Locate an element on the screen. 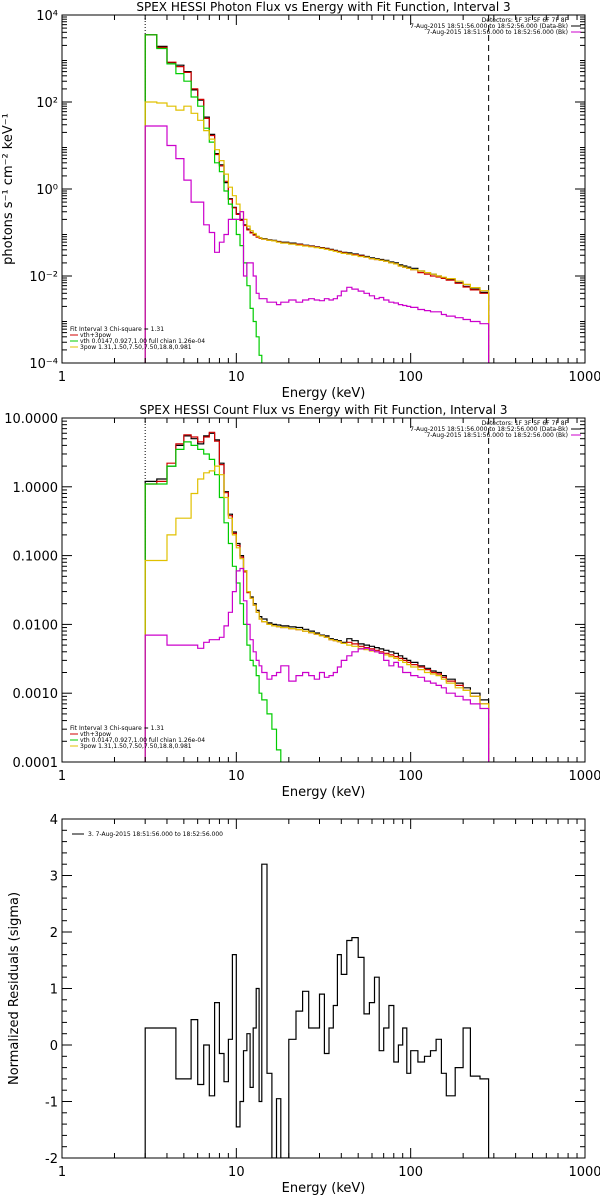 Image resolution: width=600 pixels, height=1200 pixels. chart0-legend-entry: 3pow 1.31,1.50,7.50,7.50,18.8,0.981 is located at coordinates (136, 347).